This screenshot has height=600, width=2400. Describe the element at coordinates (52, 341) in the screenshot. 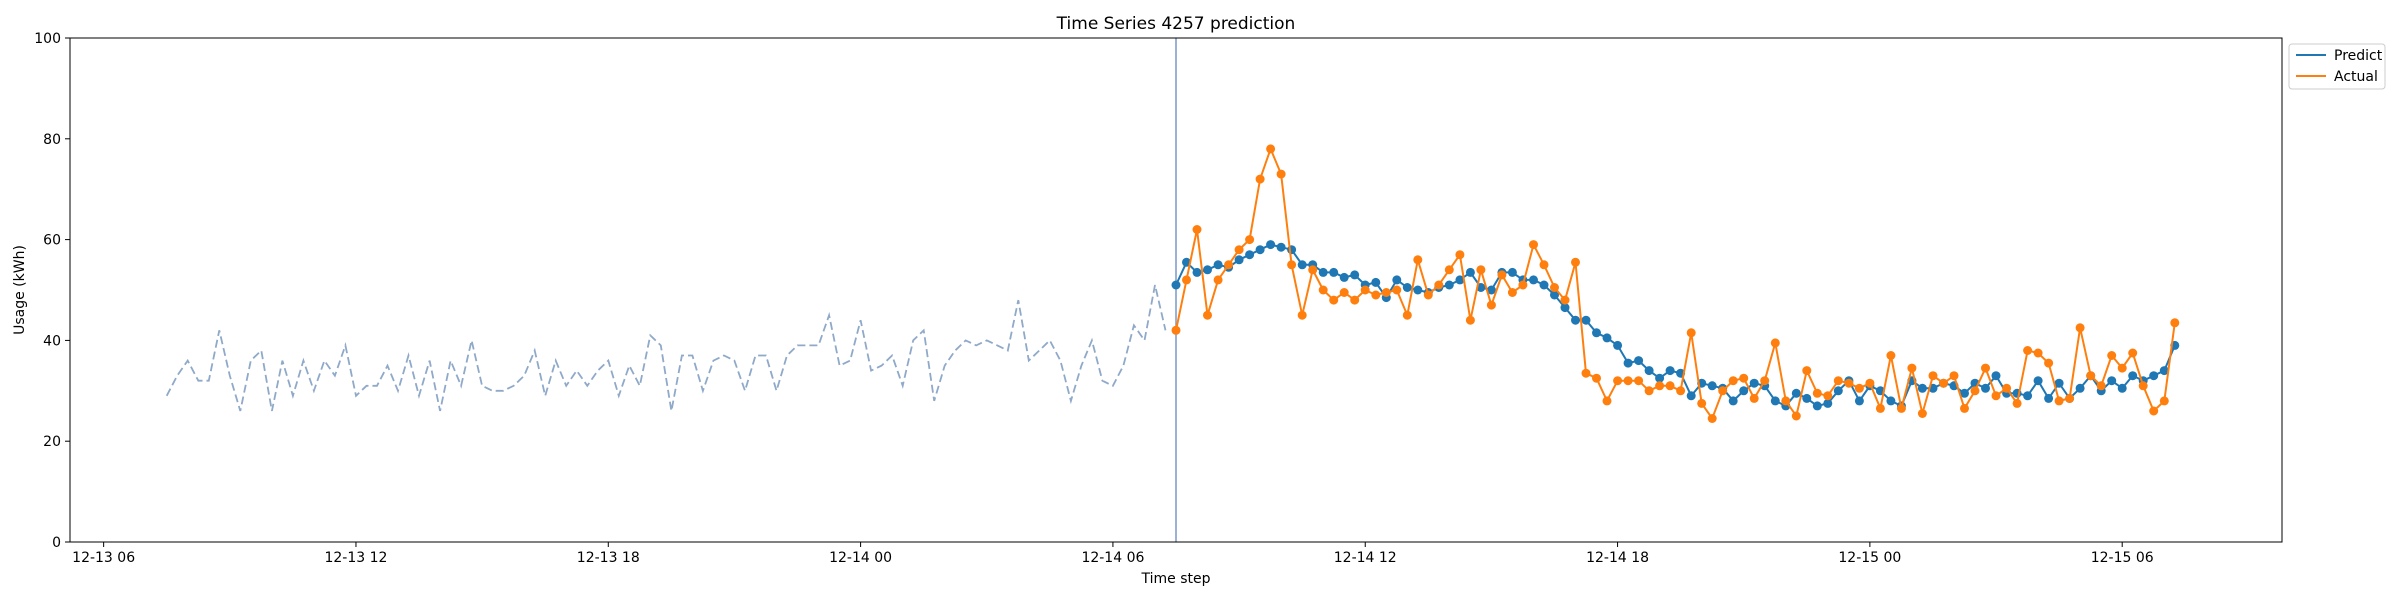

I see `y-tick-label: 40` at that location.